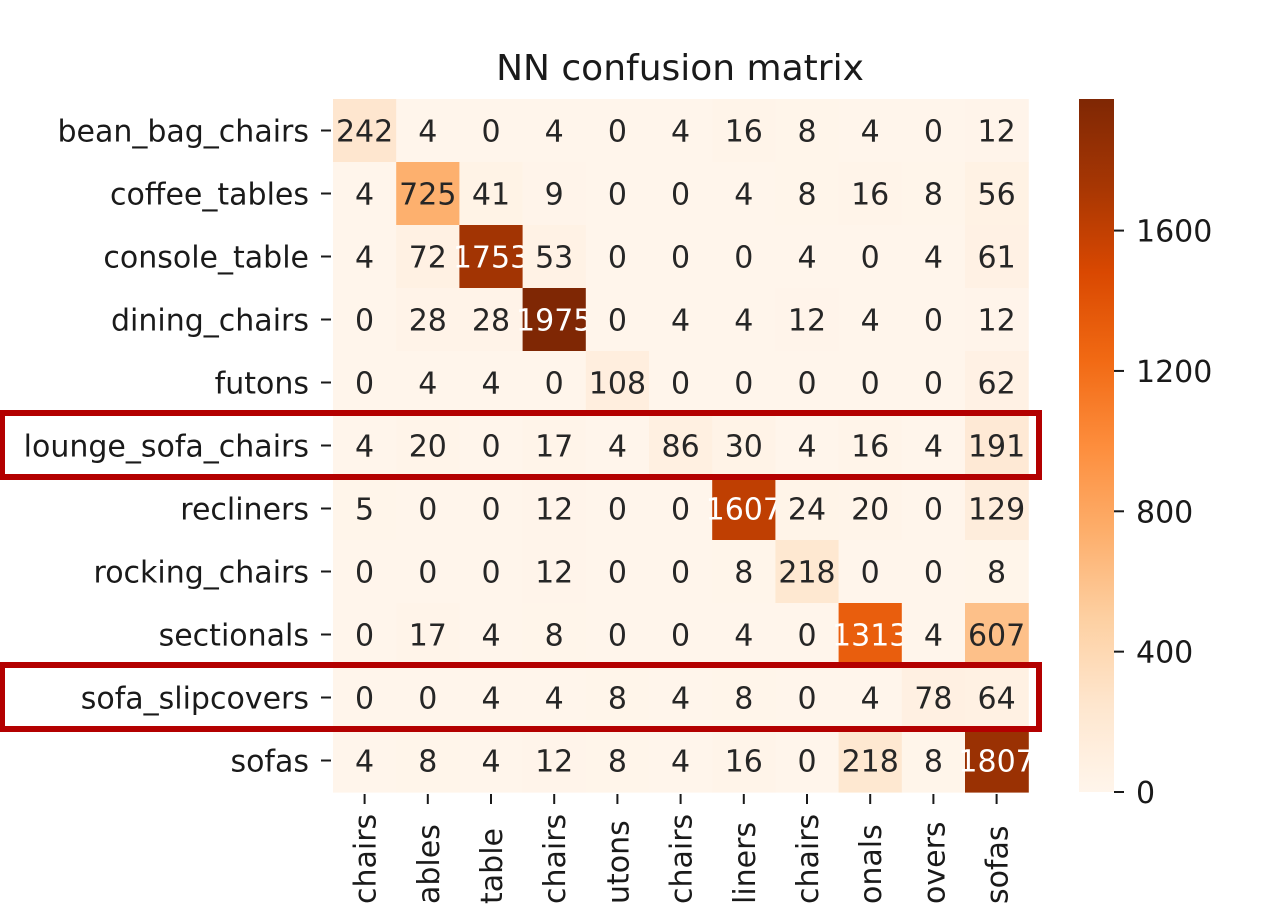  I want to click on cell-value-label: 41, so click(491, 195).